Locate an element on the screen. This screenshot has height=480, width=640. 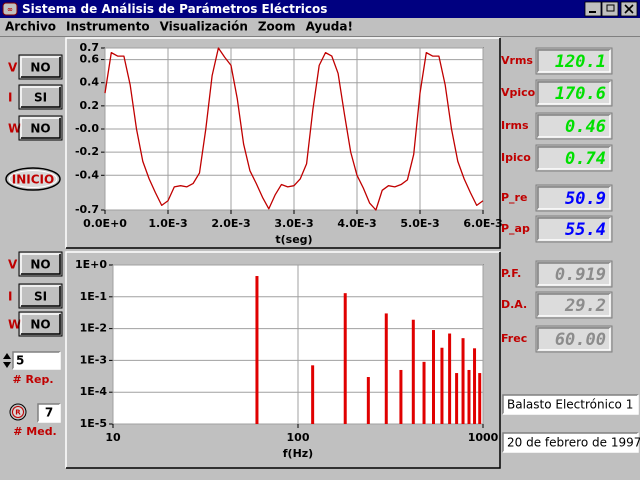
maximize-glyph is located at coordinates (610, 8).